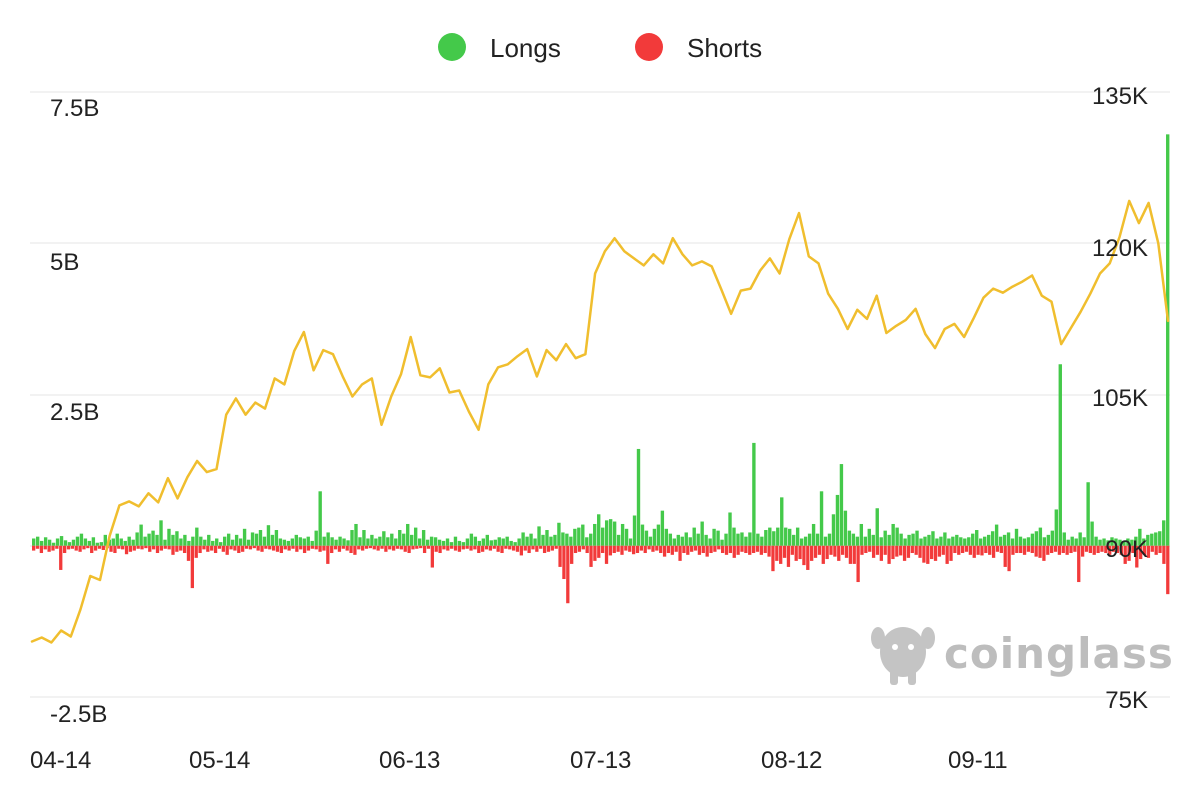  What do you see at coordinates (499, 48) in the screenshot?
I see `legend-item-longs: Longs` at bounding box center [499, 48].